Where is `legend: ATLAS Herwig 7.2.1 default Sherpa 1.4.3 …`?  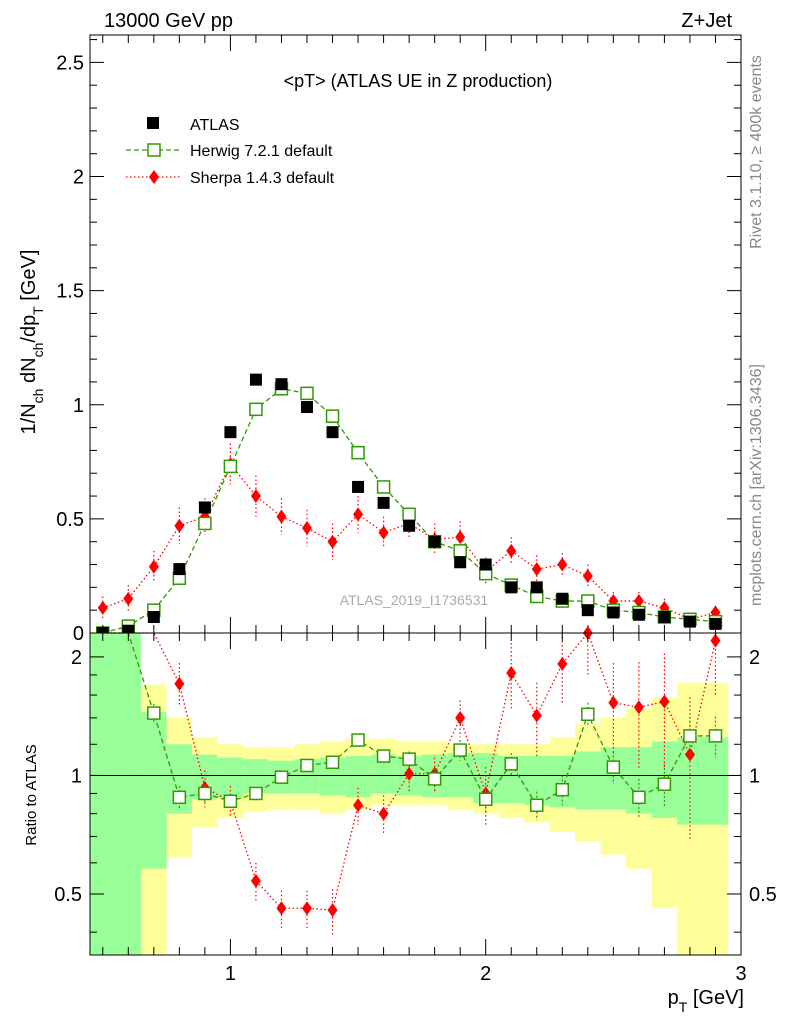 legend: ATLAS Herwig 7.2.1 default Sherpa 1.4.3 … is located at coordinates (230, 152).